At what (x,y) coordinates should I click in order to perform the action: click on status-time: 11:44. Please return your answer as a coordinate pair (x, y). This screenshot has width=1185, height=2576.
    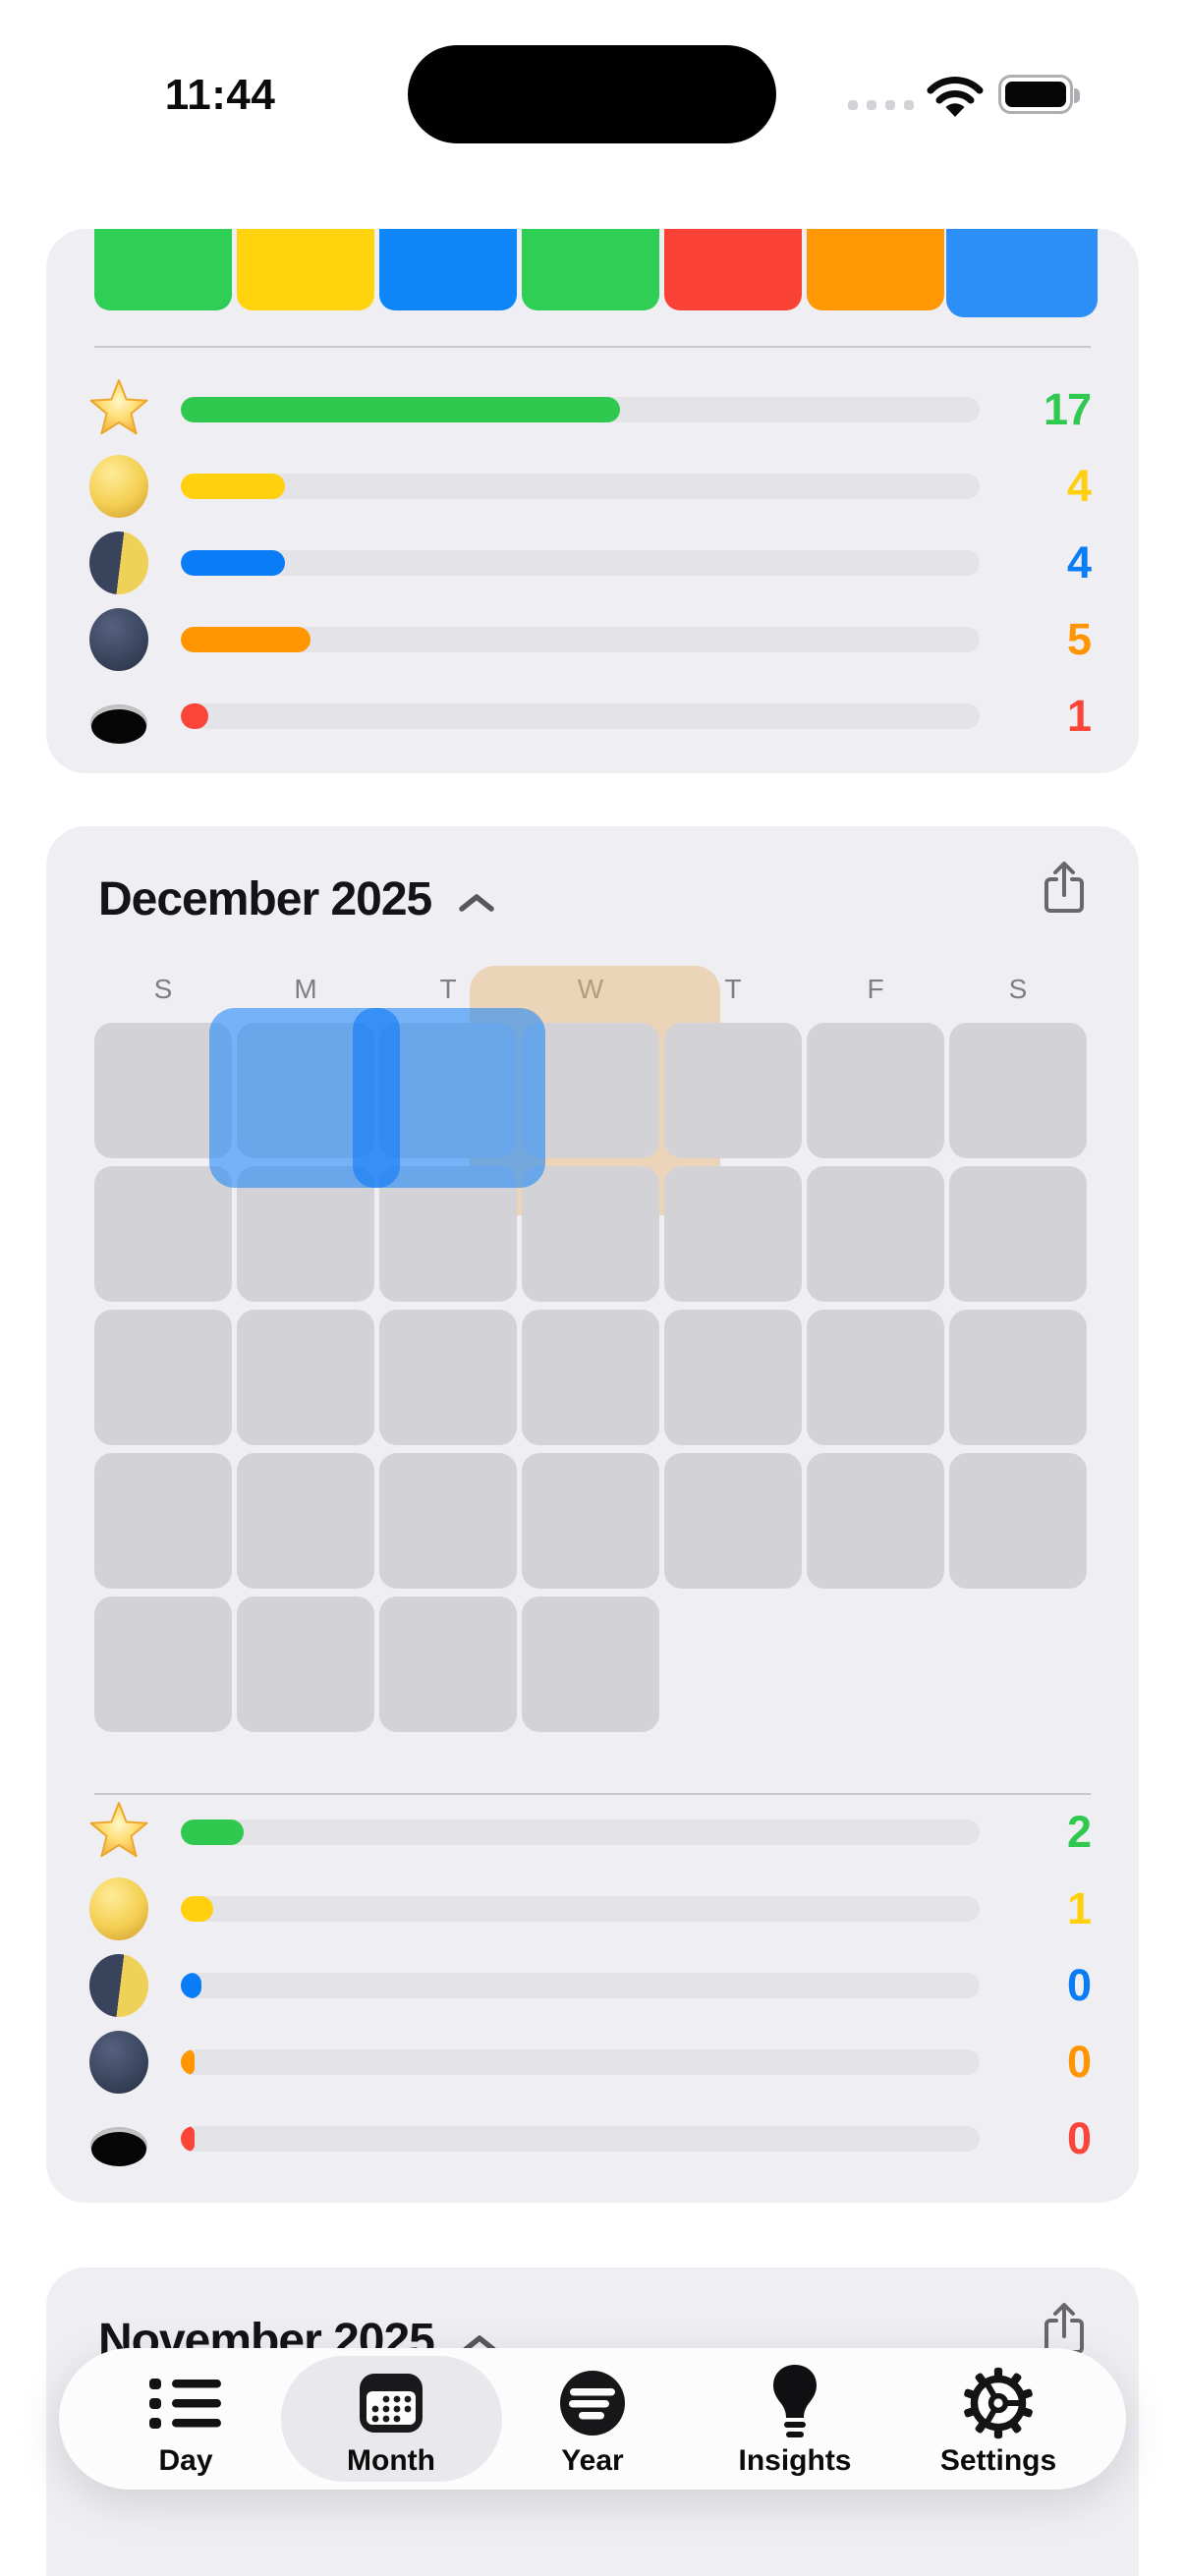
    Looking at the image, I should click on (220, 95).